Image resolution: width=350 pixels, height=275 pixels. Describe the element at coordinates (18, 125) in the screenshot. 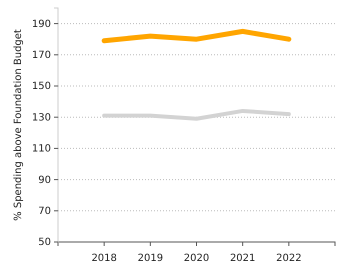

I see `y-axis-title: % Spending above Foundation Budget` at that location.